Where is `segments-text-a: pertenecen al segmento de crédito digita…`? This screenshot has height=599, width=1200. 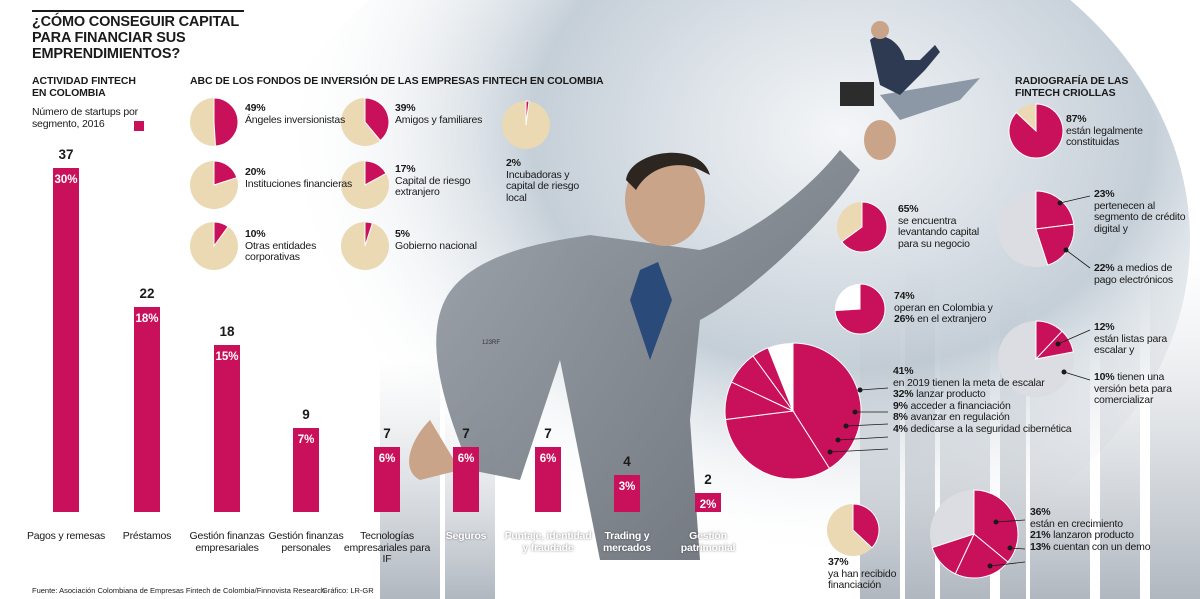 segments-text-a: pertenecen al segmento de crédito digita… is located at coordinates (1140, 217).